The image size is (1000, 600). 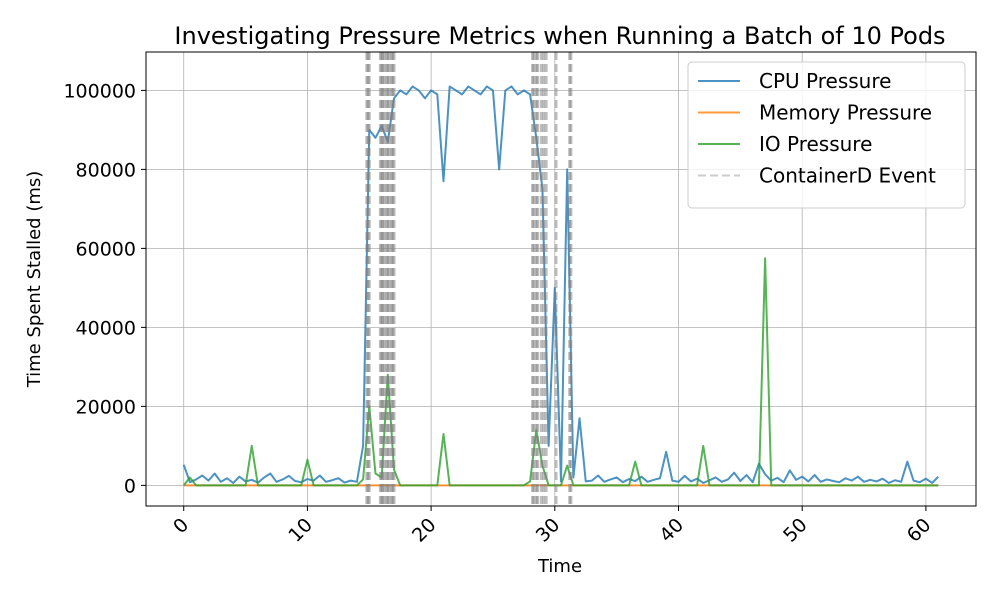 What do you see at coordinates (795, 530) in the screenshot?
I see `x-tick-label: 50` at bounding box center [795, 530].